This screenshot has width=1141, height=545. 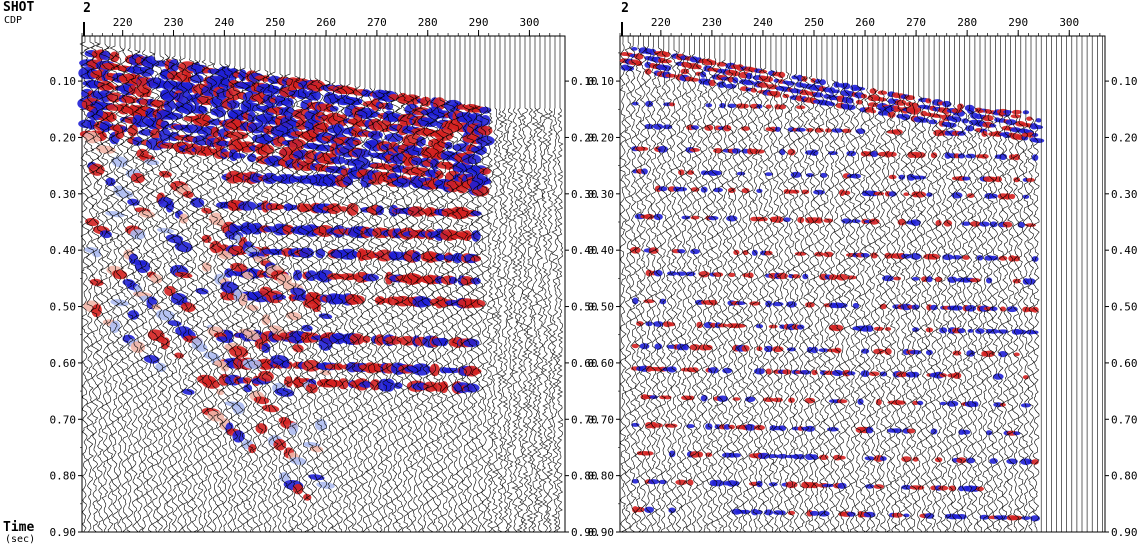 What do you see at coordinates (20, 539) in the screenshot?
I see `time-axis-unit: (sec)` at bounding box center [20, 539].